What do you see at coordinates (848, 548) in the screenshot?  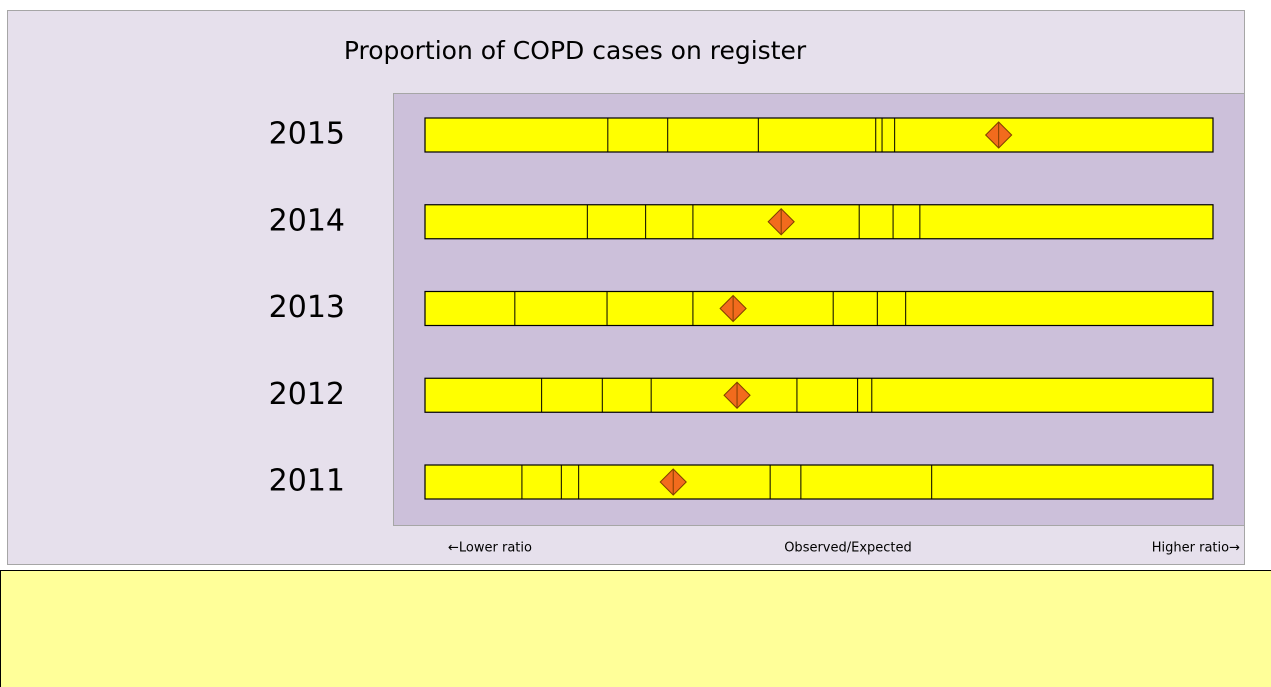 I see `axis-note: Observed/Expected` at bounding box center [848, 548].